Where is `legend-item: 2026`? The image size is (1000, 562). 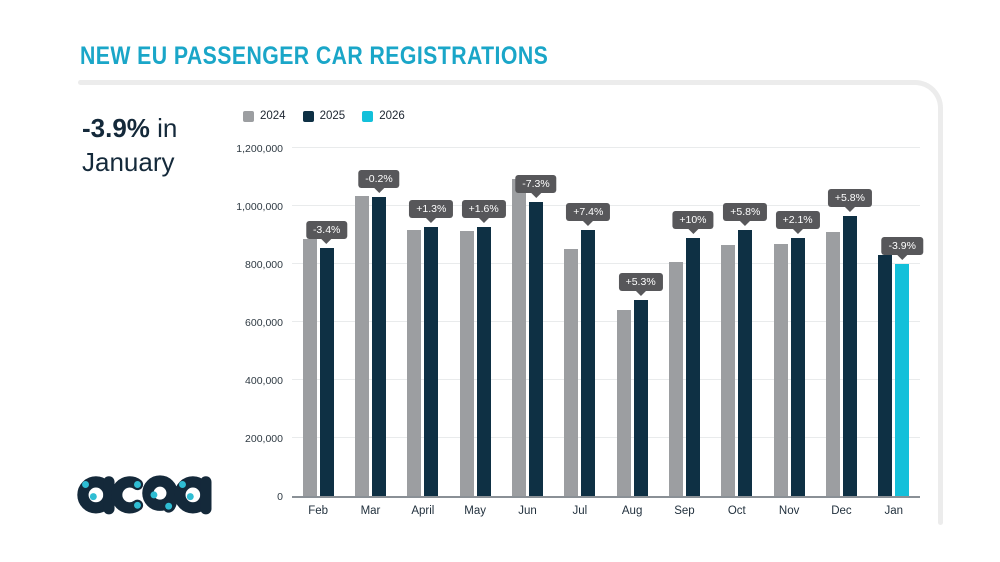 legend-item: 2026 is located at coordinates (383, 116).